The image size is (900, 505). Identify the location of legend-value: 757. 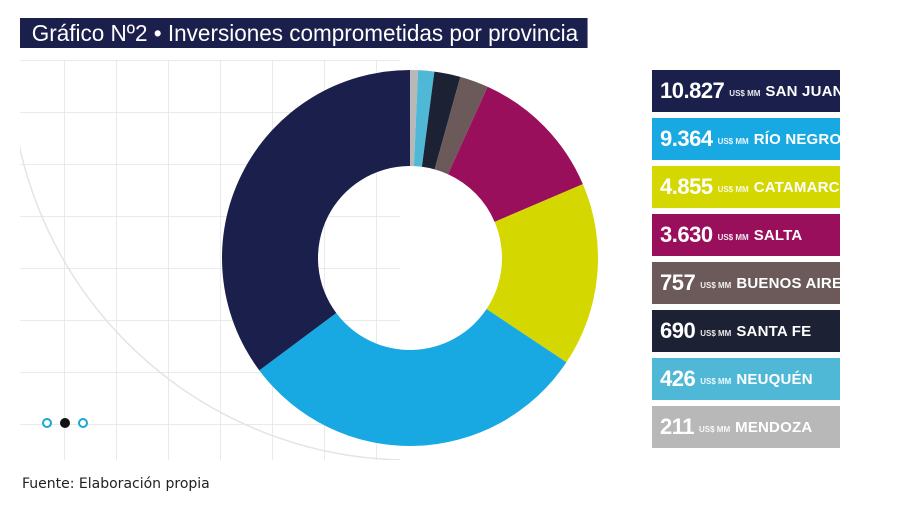
(678, 282).